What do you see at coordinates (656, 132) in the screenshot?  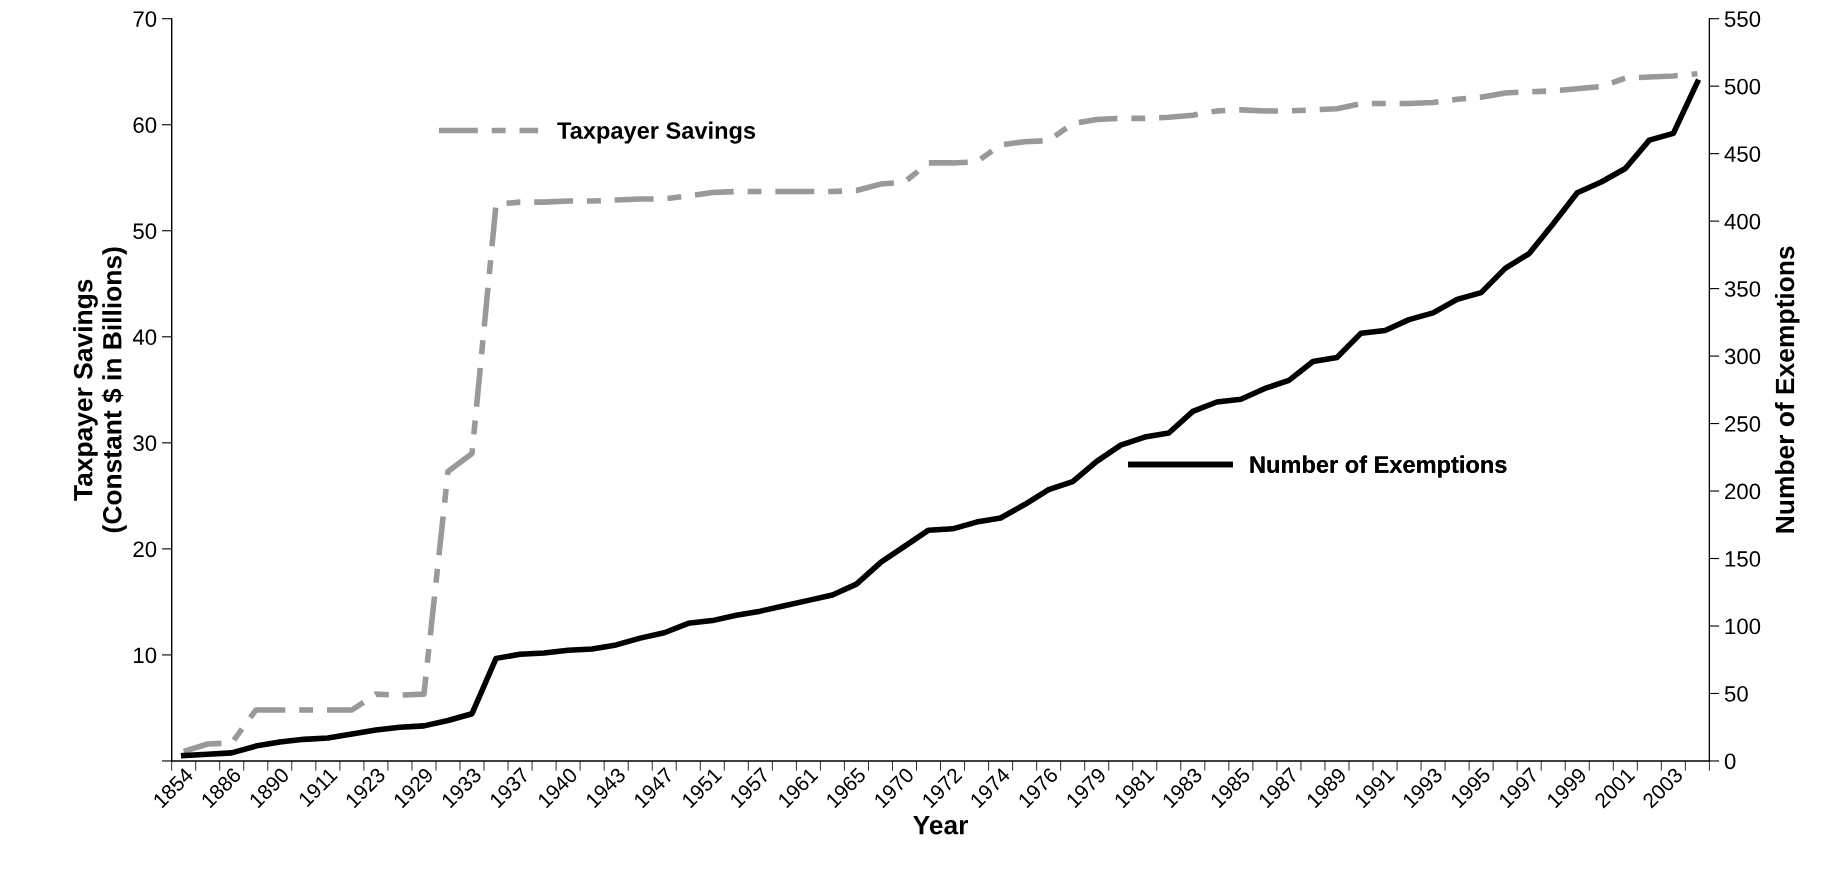 I see `legend-label: Taxpayer Savings` at bounding box center [656, 132].